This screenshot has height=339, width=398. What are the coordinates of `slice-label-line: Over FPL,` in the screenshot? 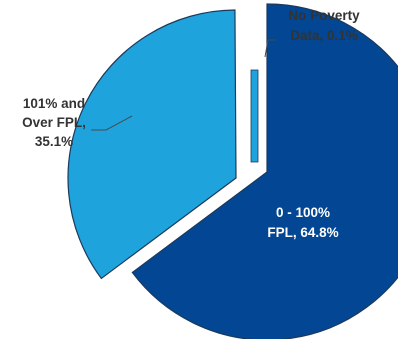 It's located at (54, 122).